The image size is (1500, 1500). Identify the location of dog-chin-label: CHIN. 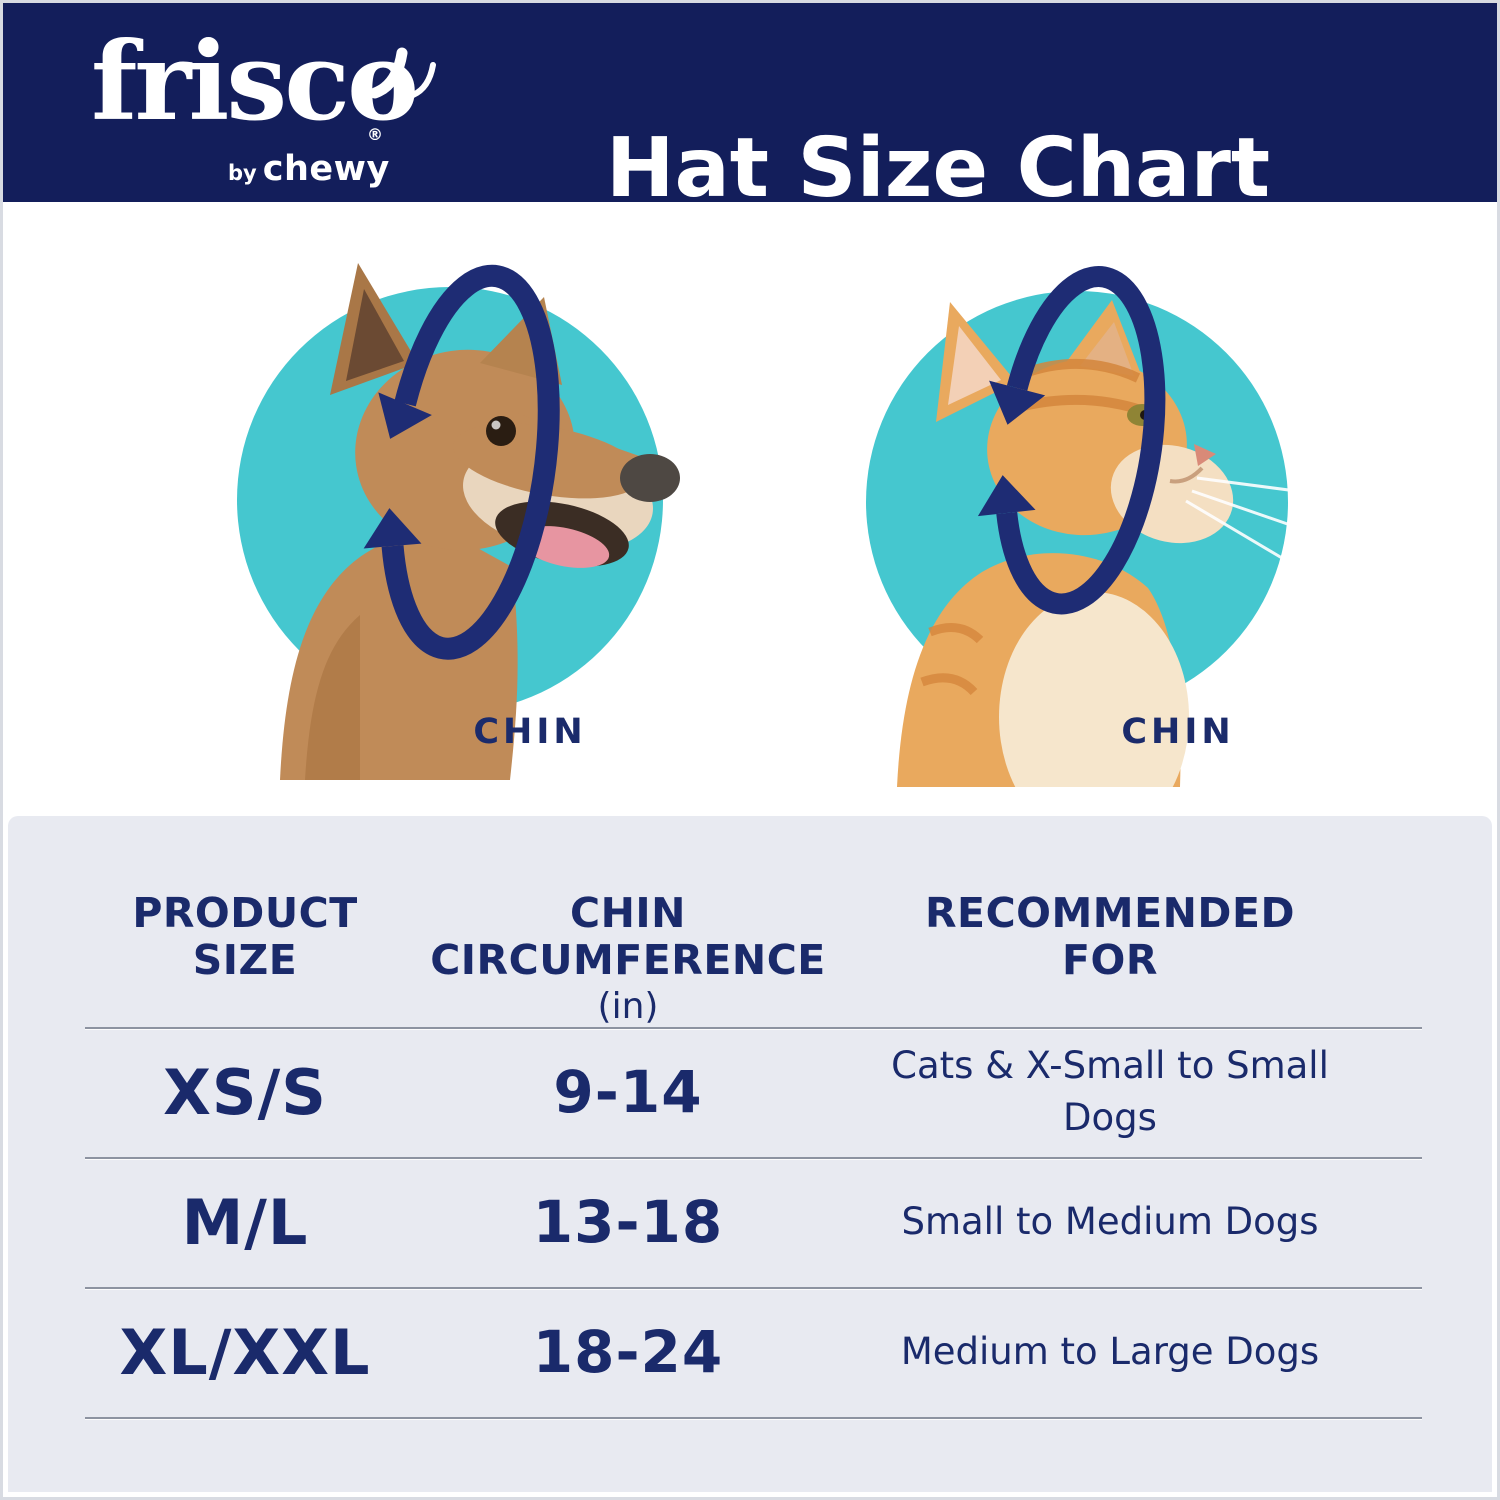
(530, 732).